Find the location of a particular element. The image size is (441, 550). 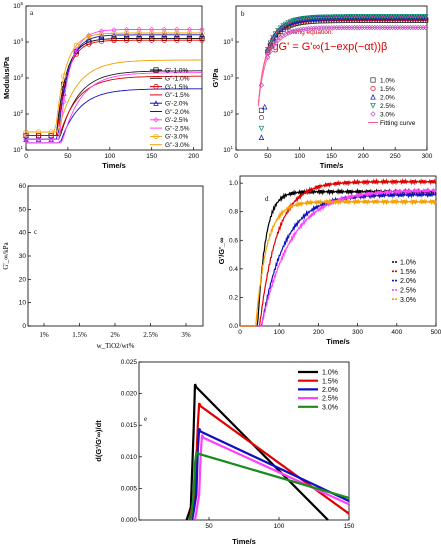

panel-e-legend-label: 2.5% is located at coordinates (330, 399).